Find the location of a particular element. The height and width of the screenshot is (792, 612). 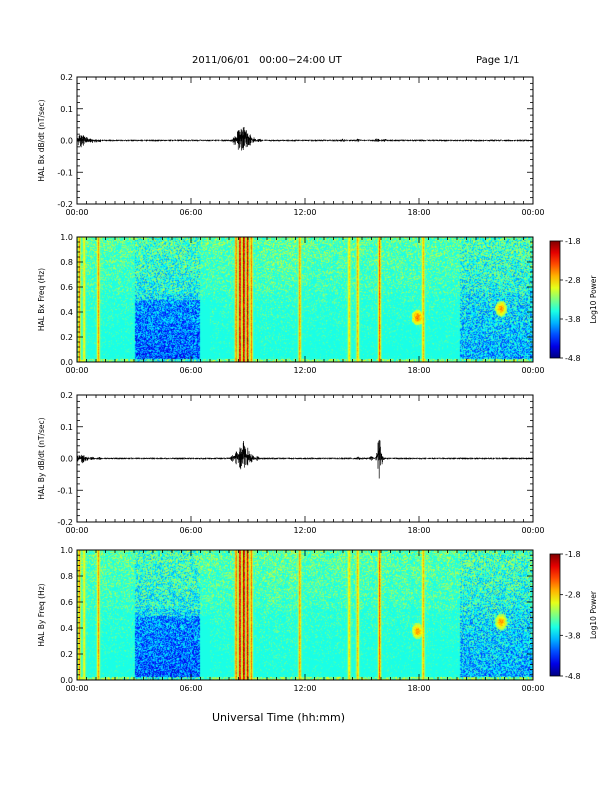

x-axis-title: Universal Time (hh:mm) is located at coordinates (278, 717).